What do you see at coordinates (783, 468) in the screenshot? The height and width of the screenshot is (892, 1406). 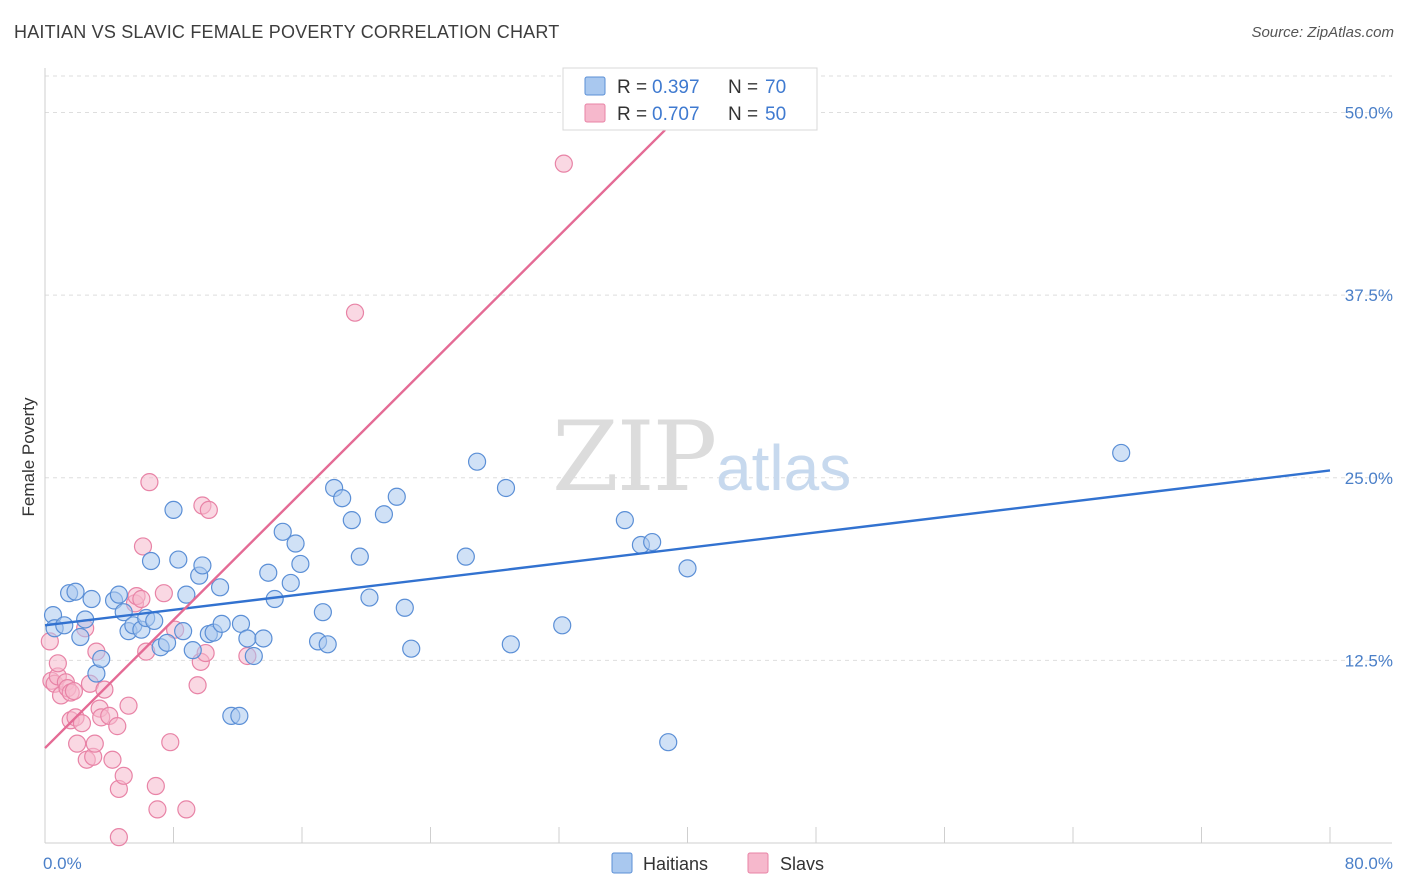 I see `watermark-atlas: atlas` at bounding box center [783, 468].